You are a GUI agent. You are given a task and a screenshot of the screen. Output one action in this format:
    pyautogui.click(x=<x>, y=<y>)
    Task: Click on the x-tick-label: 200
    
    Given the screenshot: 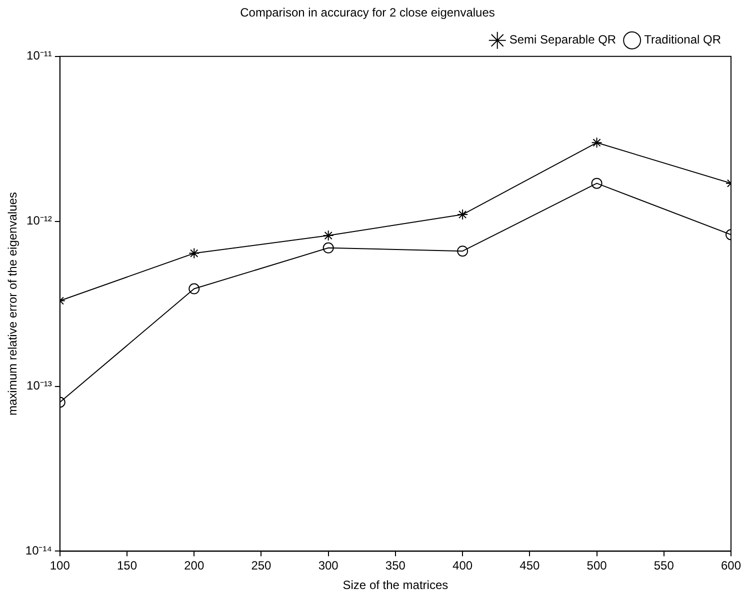 What is the action you would take?
    pyautogui.click(x=194, y=565)
    